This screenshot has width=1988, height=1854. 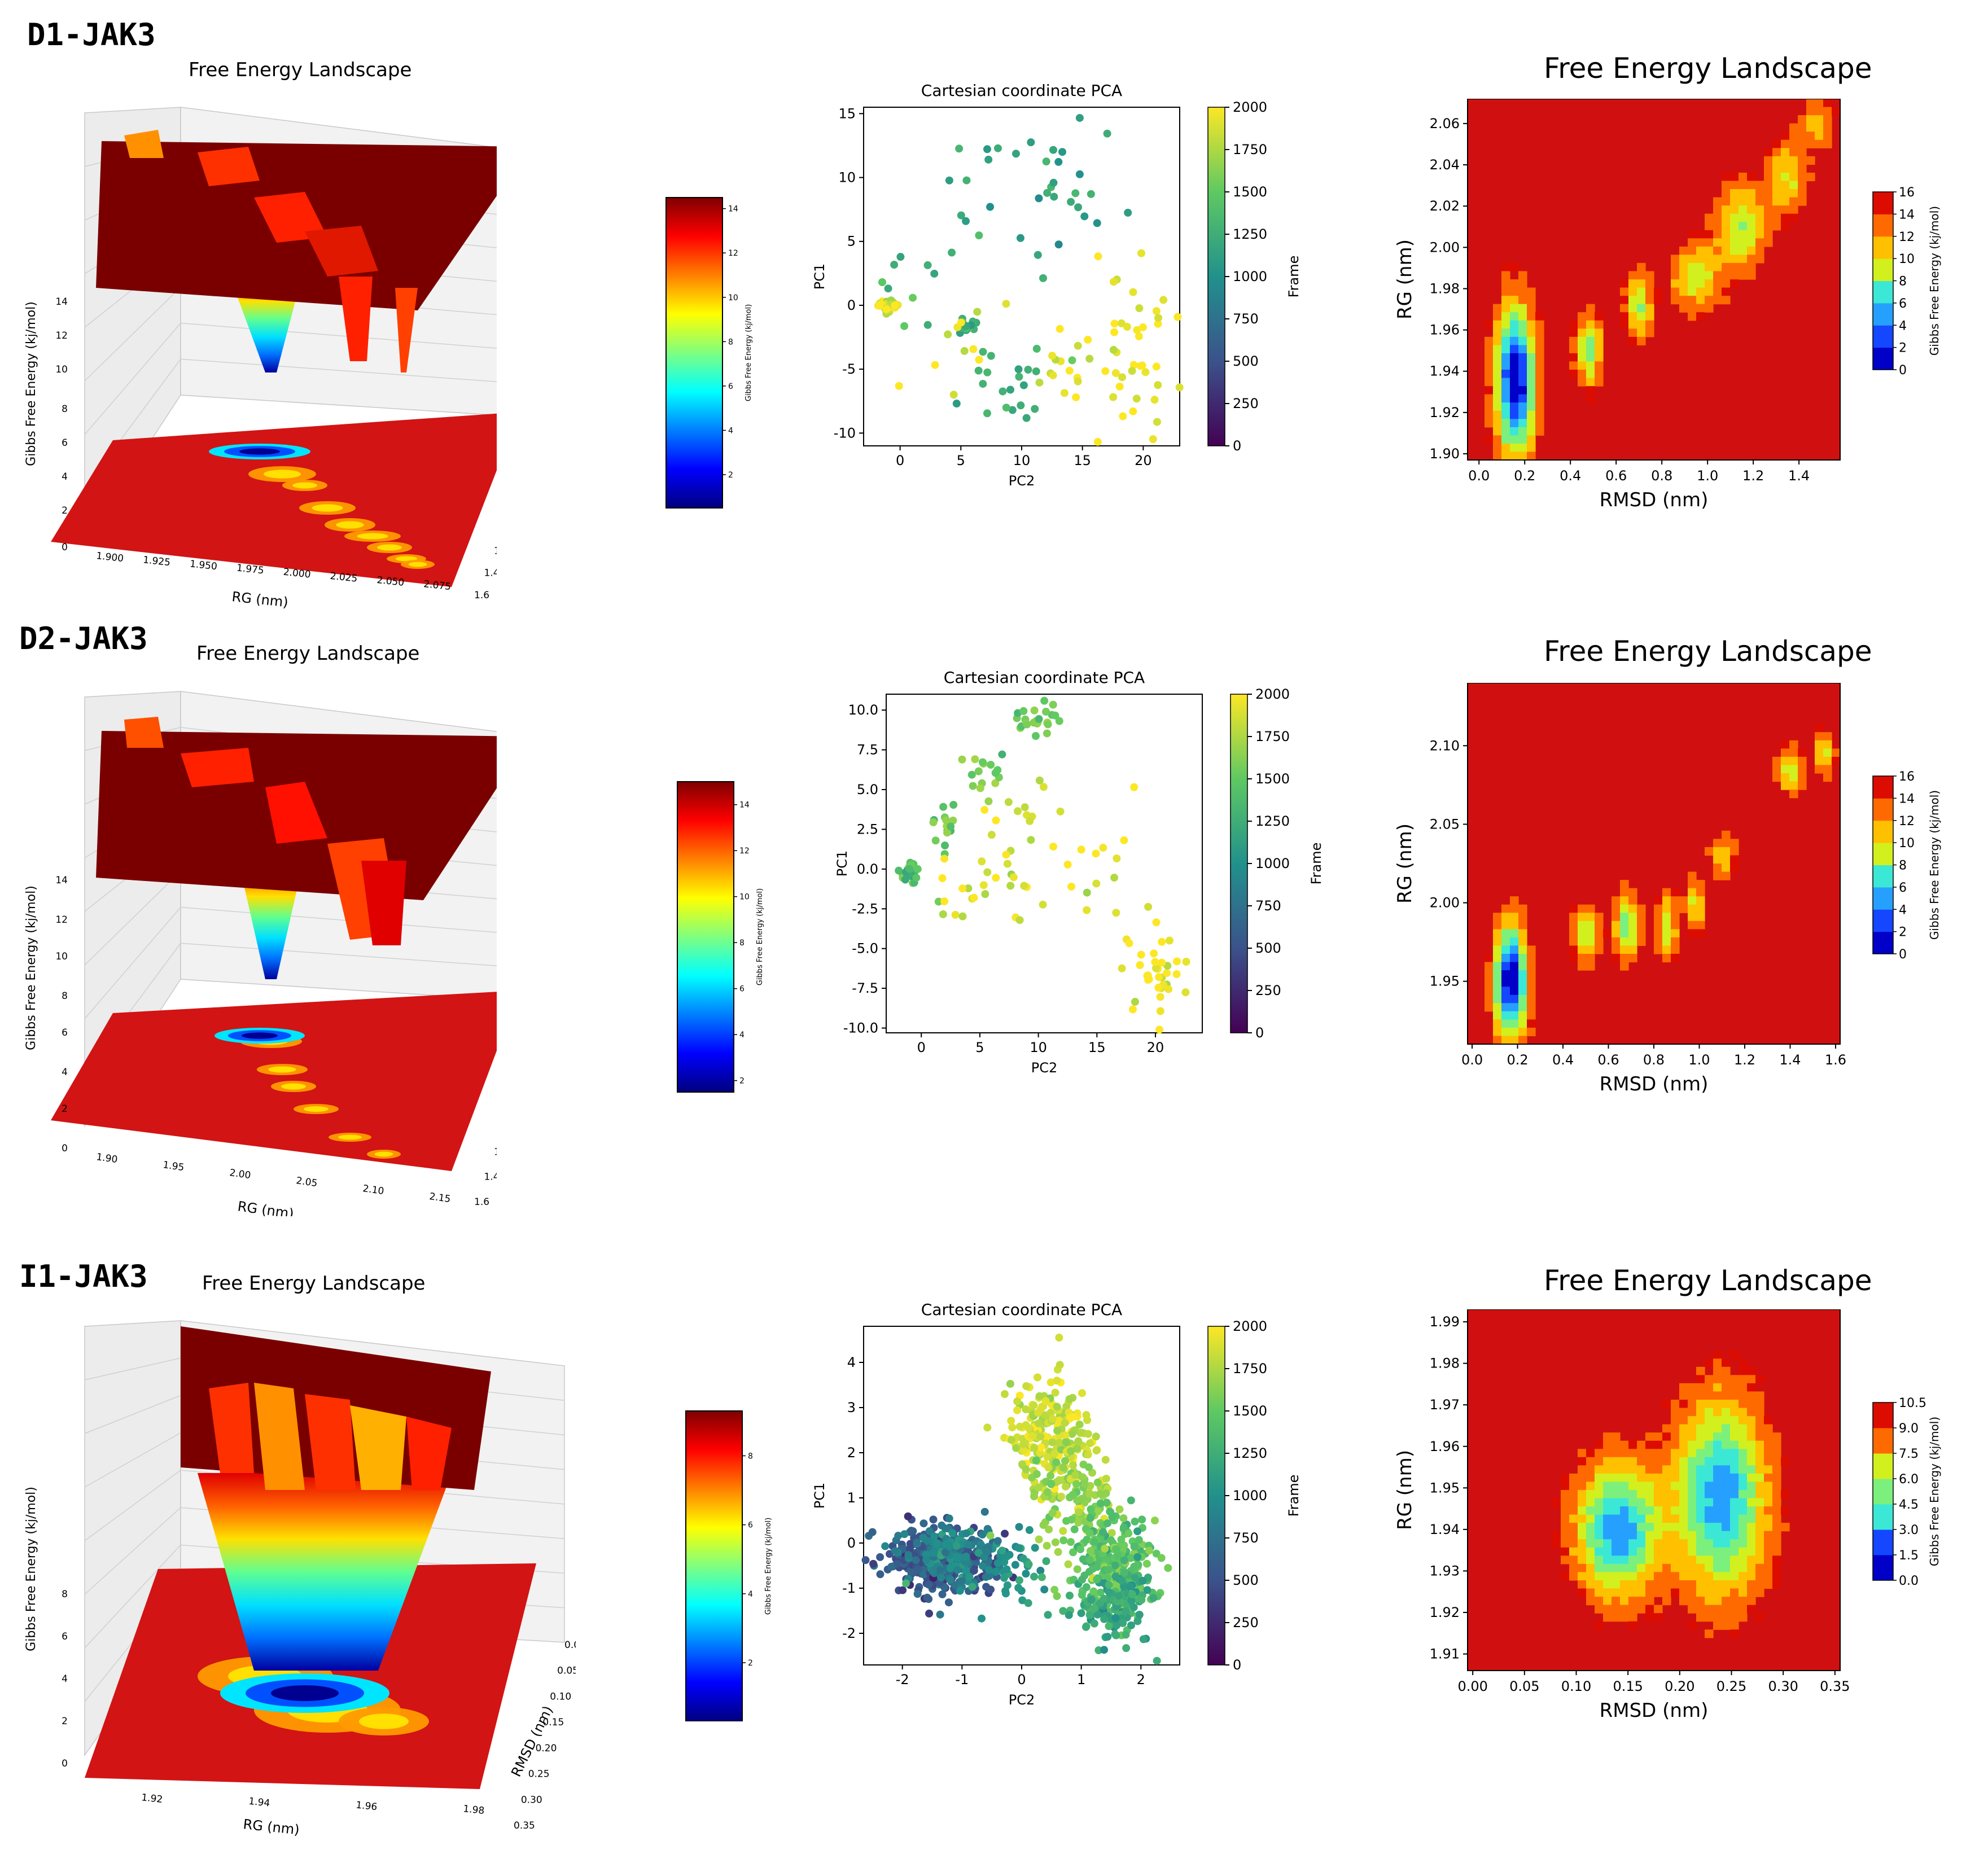 I want to click on colorbar-tick-label: 16, so click(x=1907, y=777).